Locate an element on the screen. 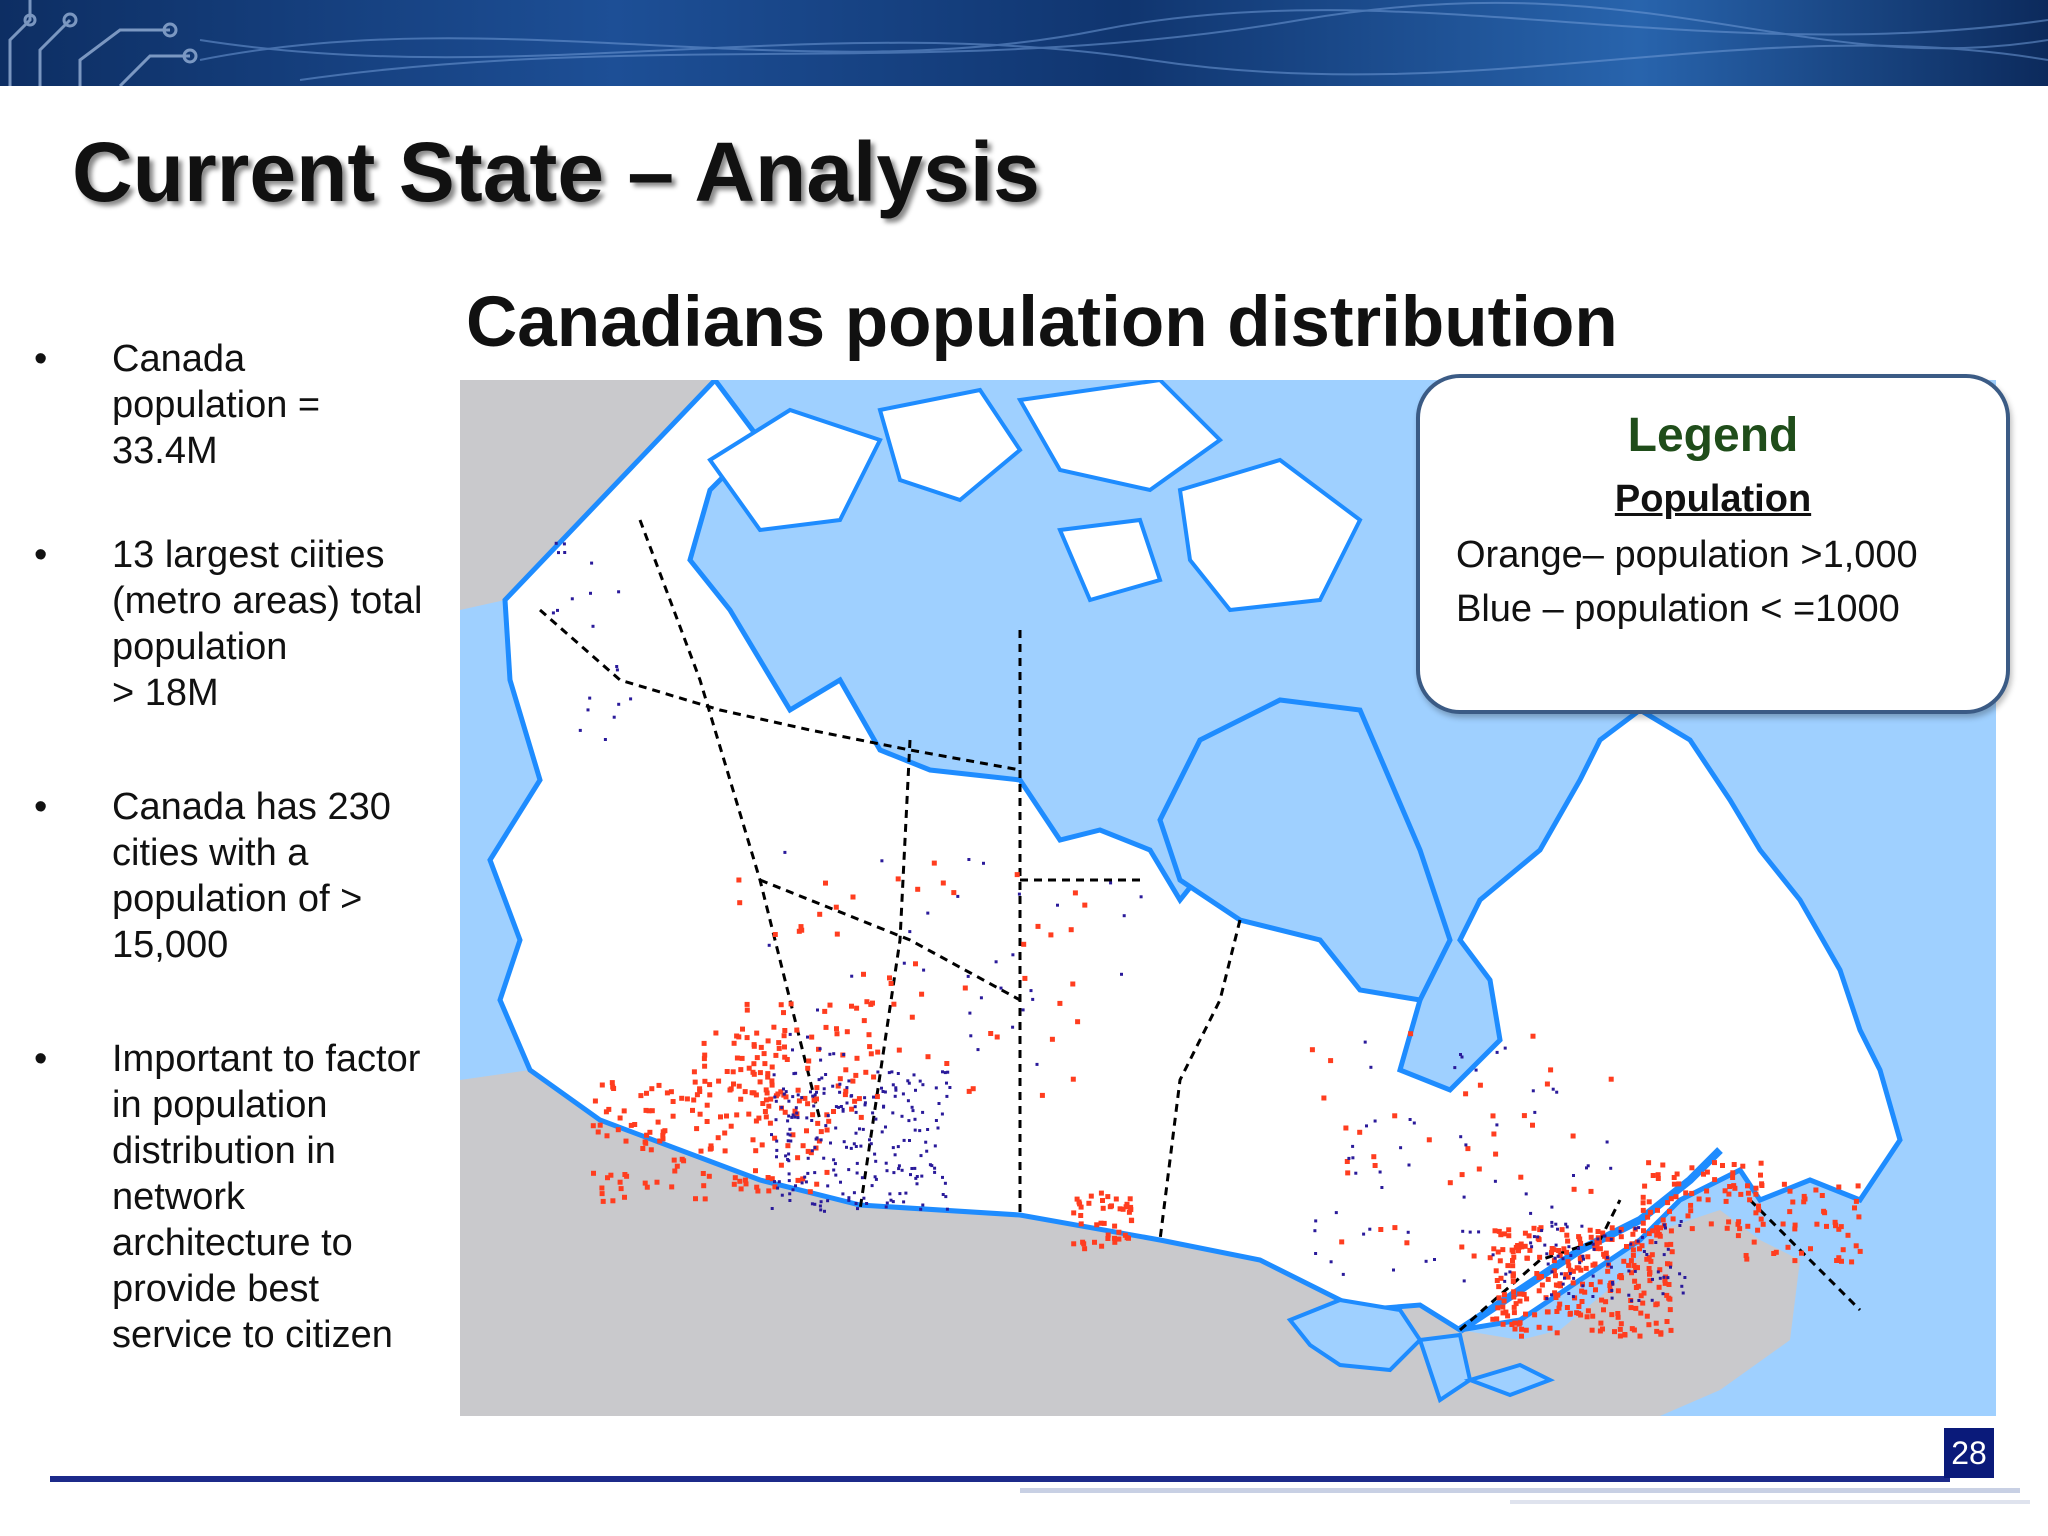  footer-rule is located at coordinates (1000, 1479).